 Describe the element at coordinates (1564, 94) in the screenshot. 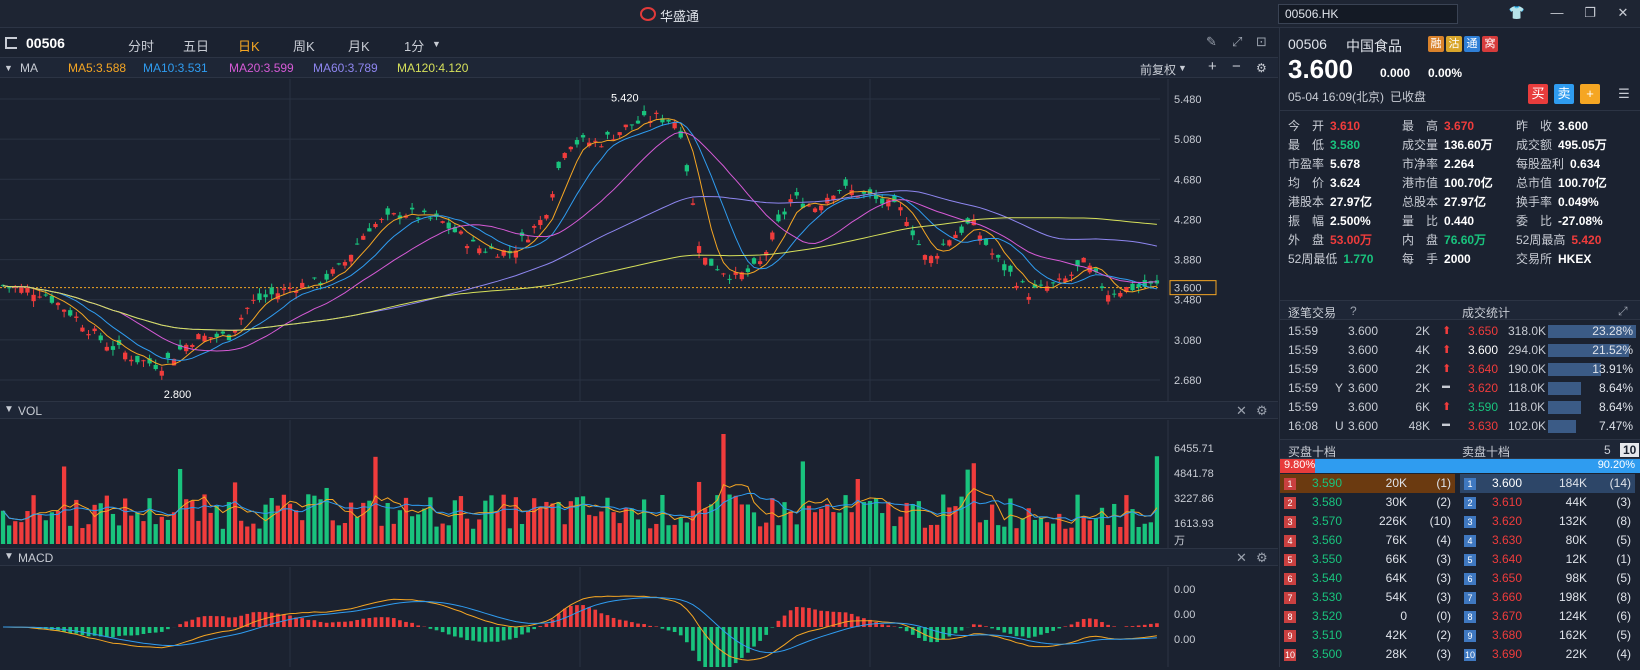

I see `sell-button: 卖` at that location.